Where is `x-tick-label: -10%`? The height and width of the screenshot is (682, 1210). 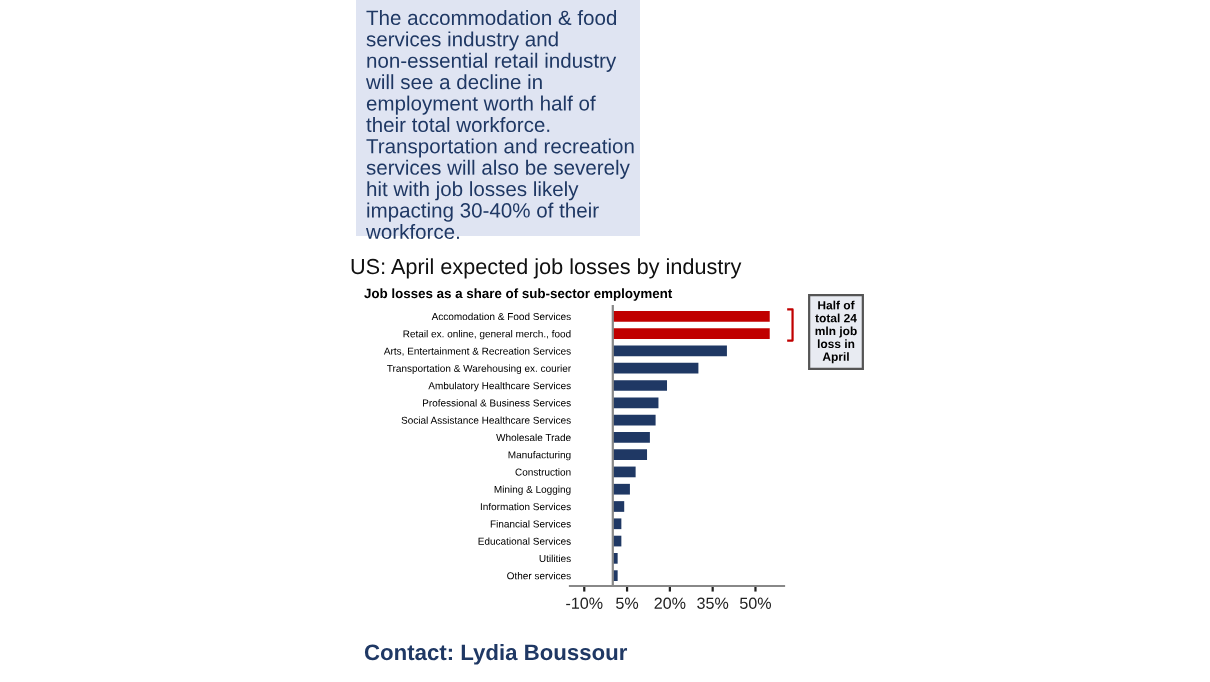 x-tick-label: -10% is located at coordinates (584, 603).